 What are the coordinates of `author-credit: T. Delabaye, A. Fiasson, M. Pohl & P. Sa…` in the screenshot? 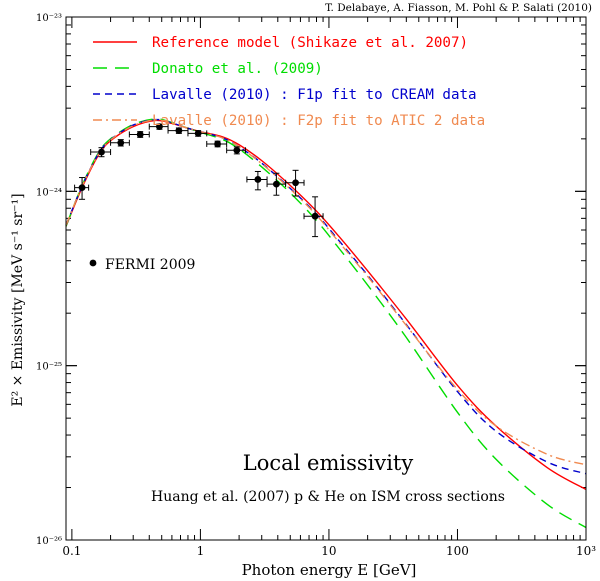 It's located at (458, 8).